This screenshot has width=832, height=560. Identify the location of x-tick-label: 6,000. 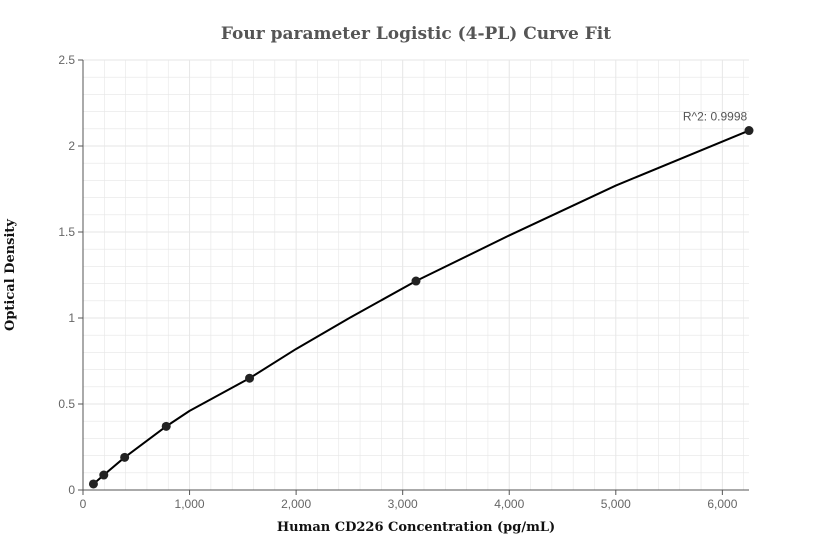
(722, 504).